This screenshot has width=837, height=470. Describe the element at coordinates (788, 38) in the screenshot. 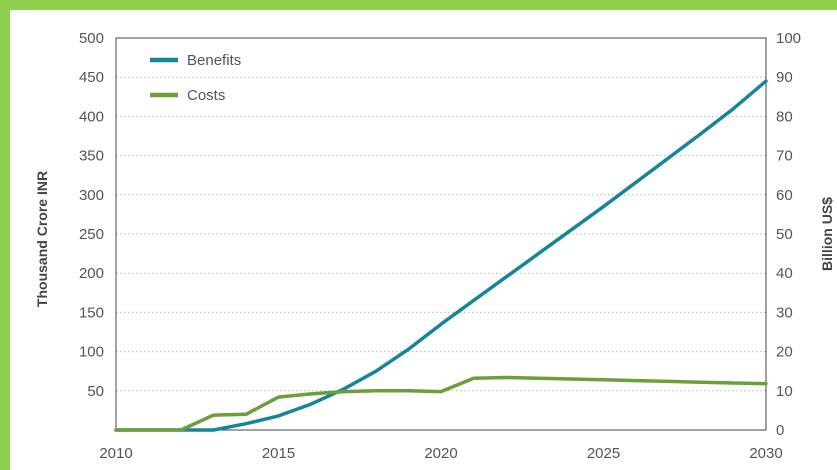

I see `y2-tick-label: 100` at that location.